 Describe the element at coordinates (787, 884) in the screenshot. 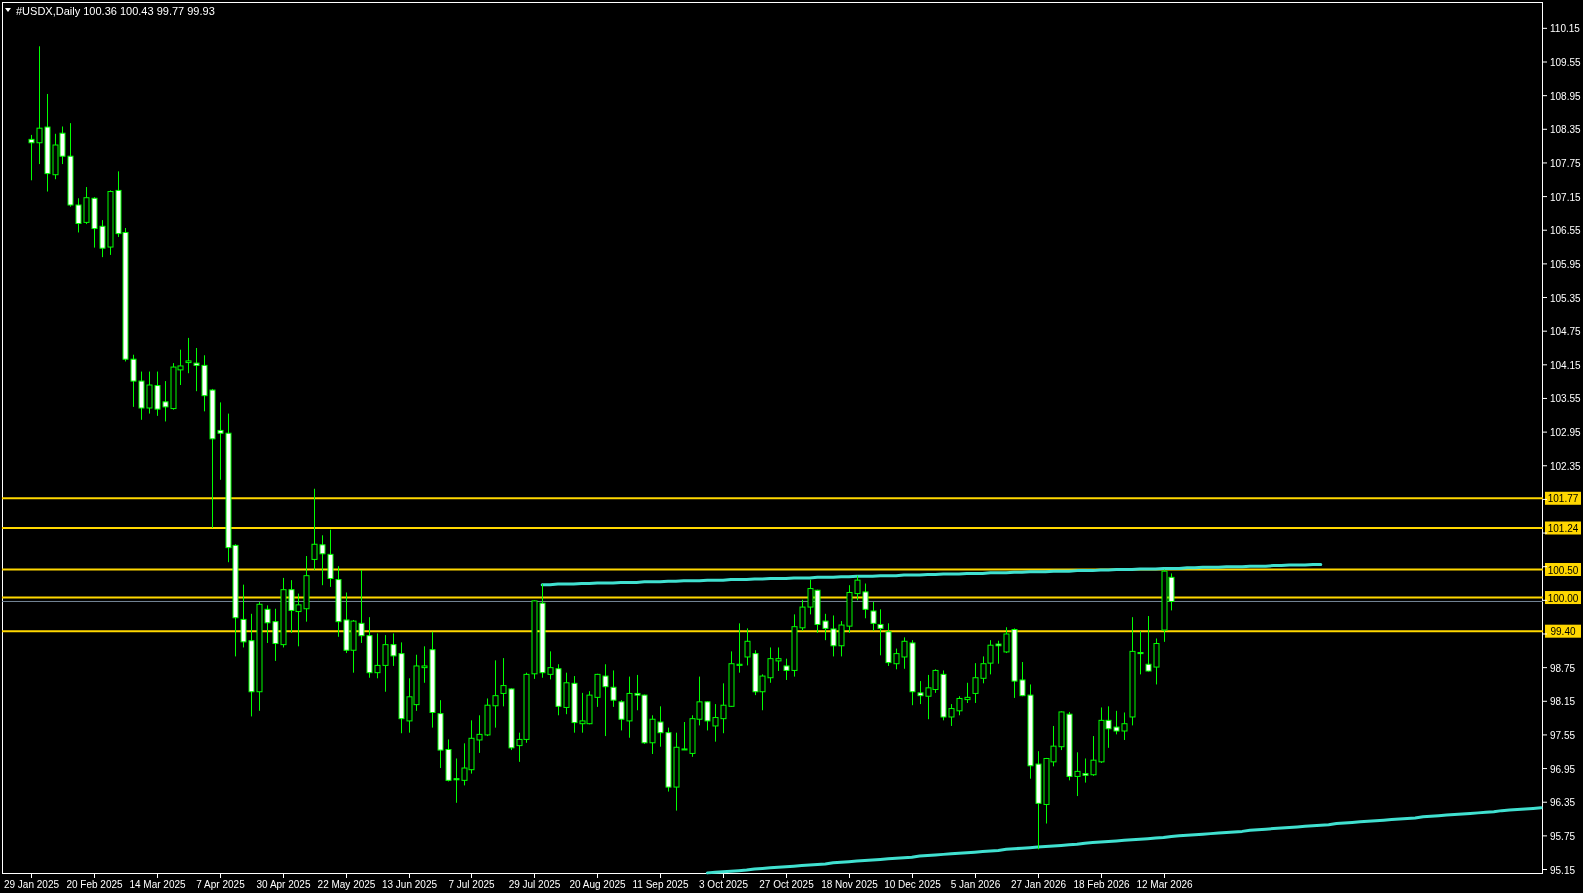

I see `x-tick-label: 27 Oct 2025` at that location.